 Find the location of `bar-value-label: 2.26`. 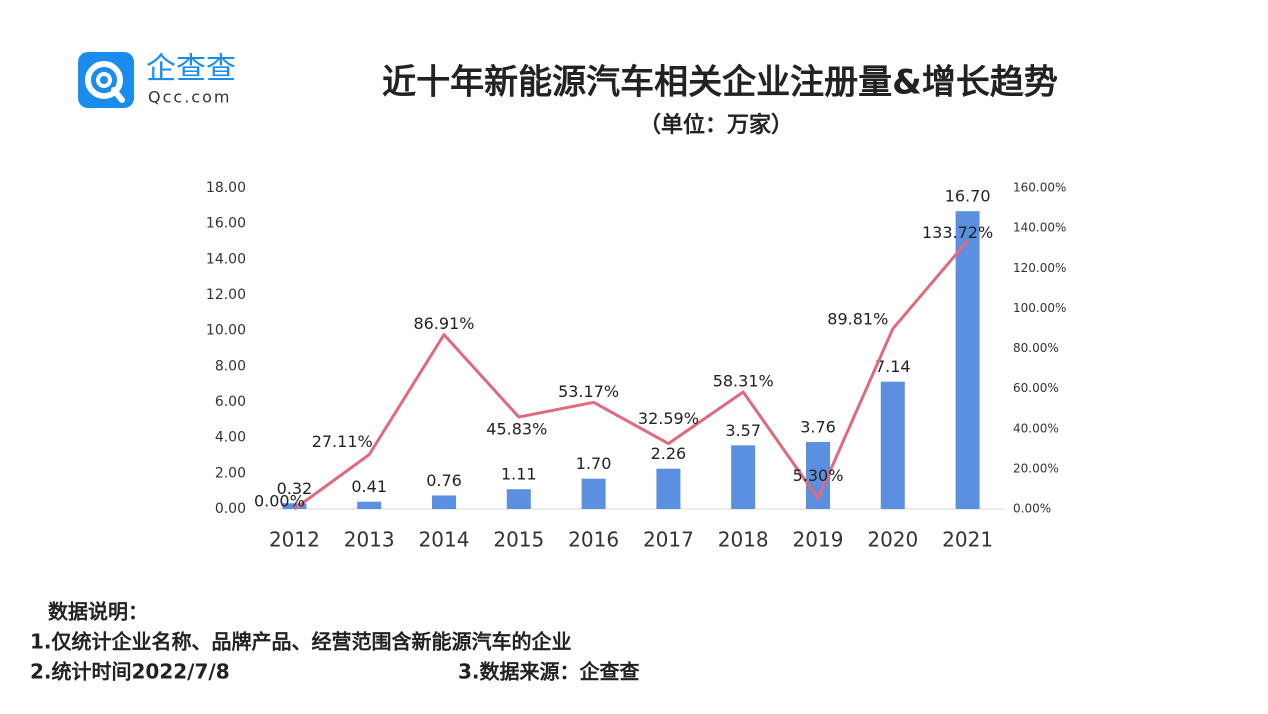

bar-value-label: 2.26 is located at coordinates (669, 453).